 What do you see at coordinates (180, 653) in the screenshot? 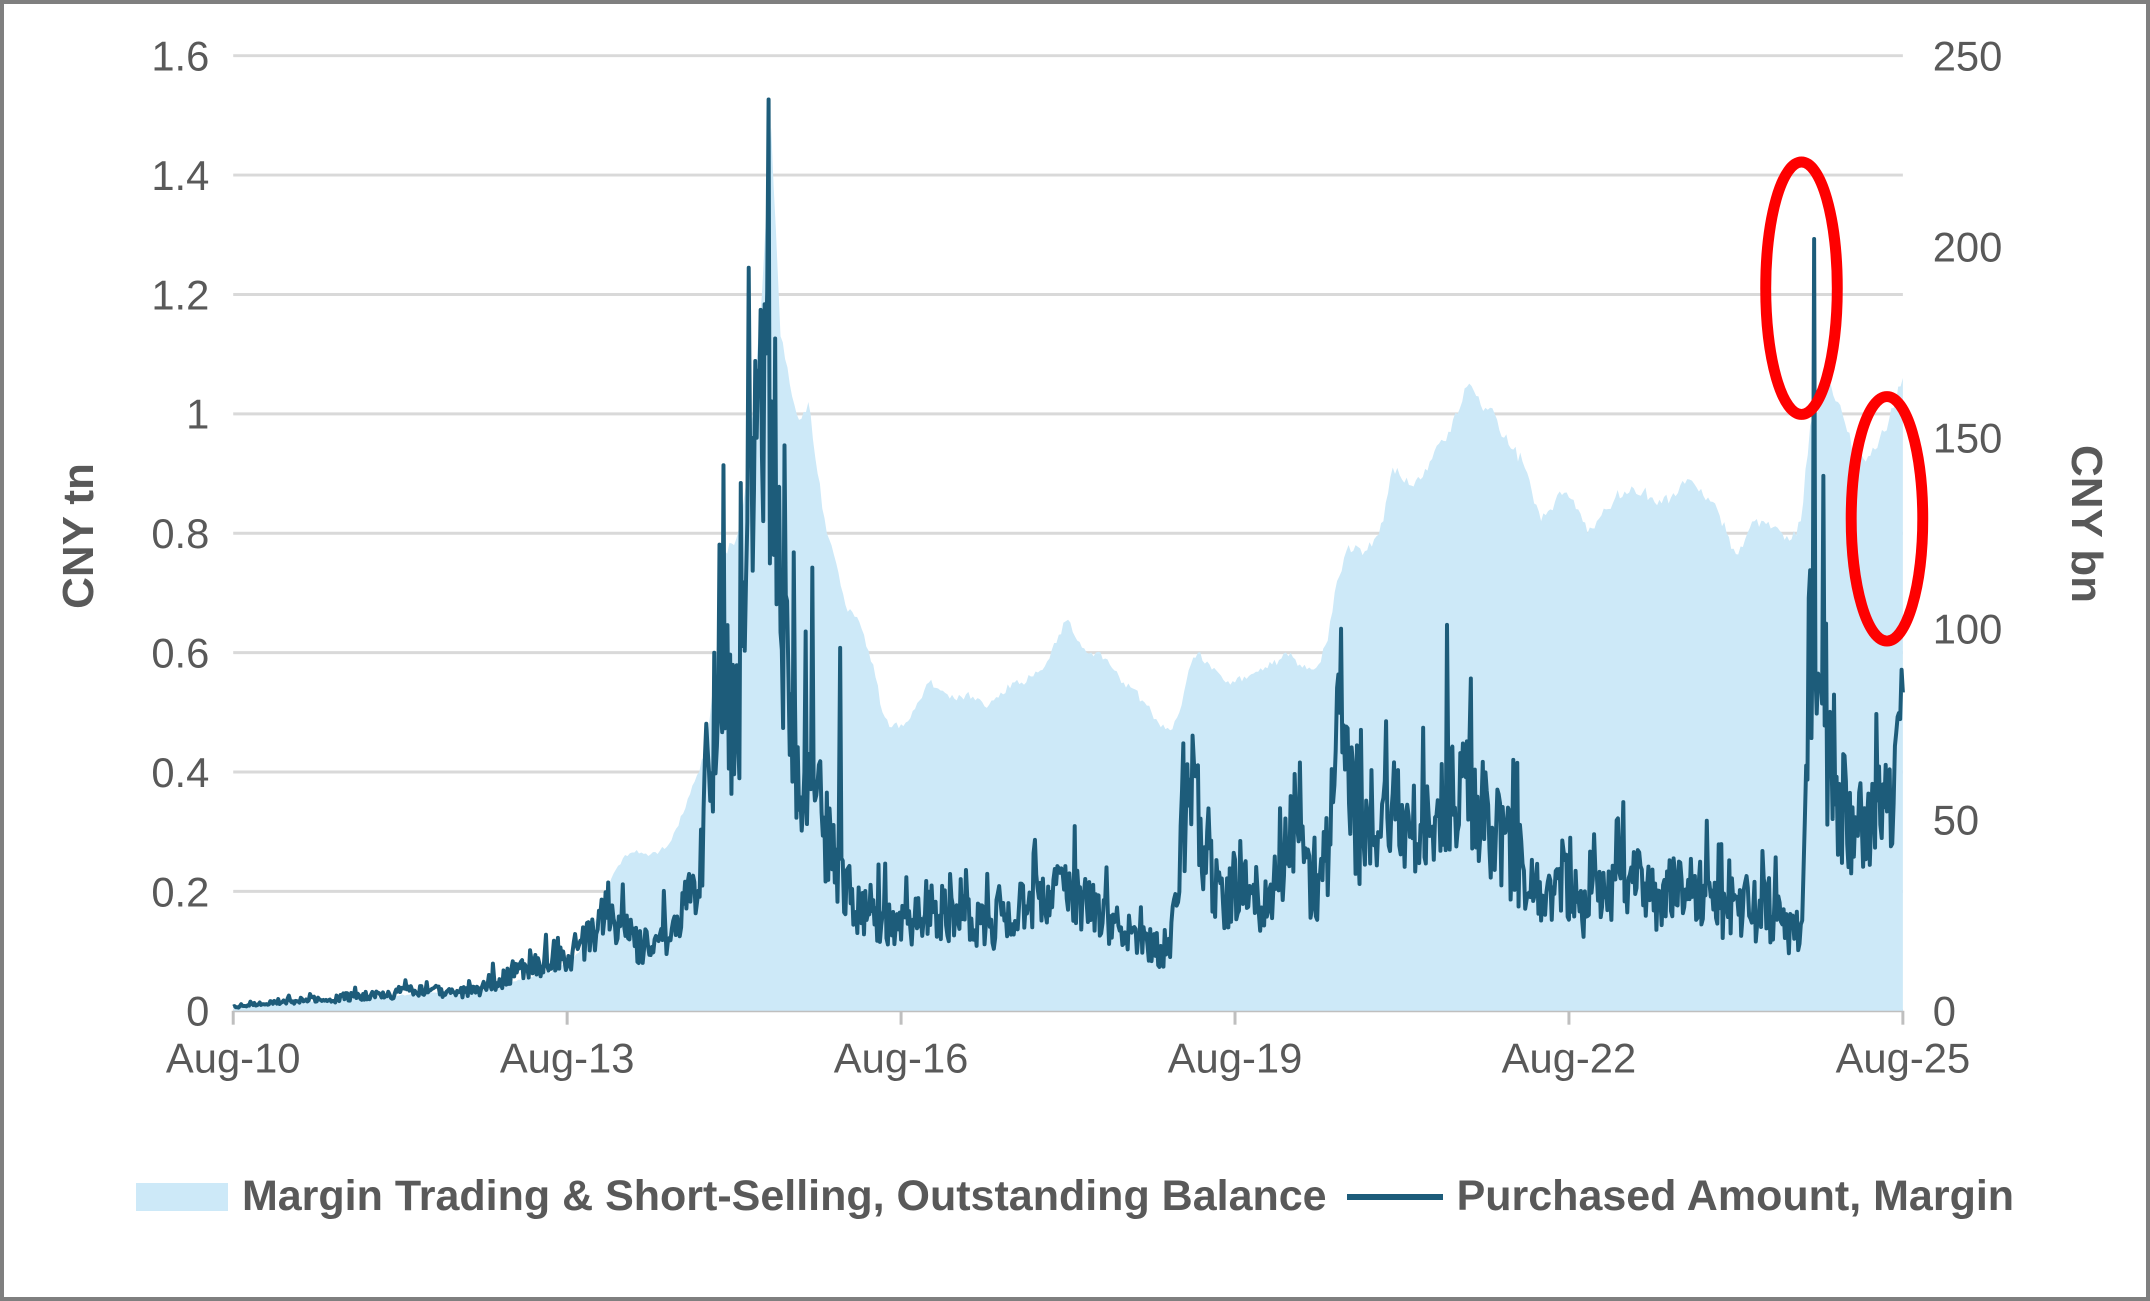
I see `left-axis-tick-label: 0.6` at bounding box center [180, 653].